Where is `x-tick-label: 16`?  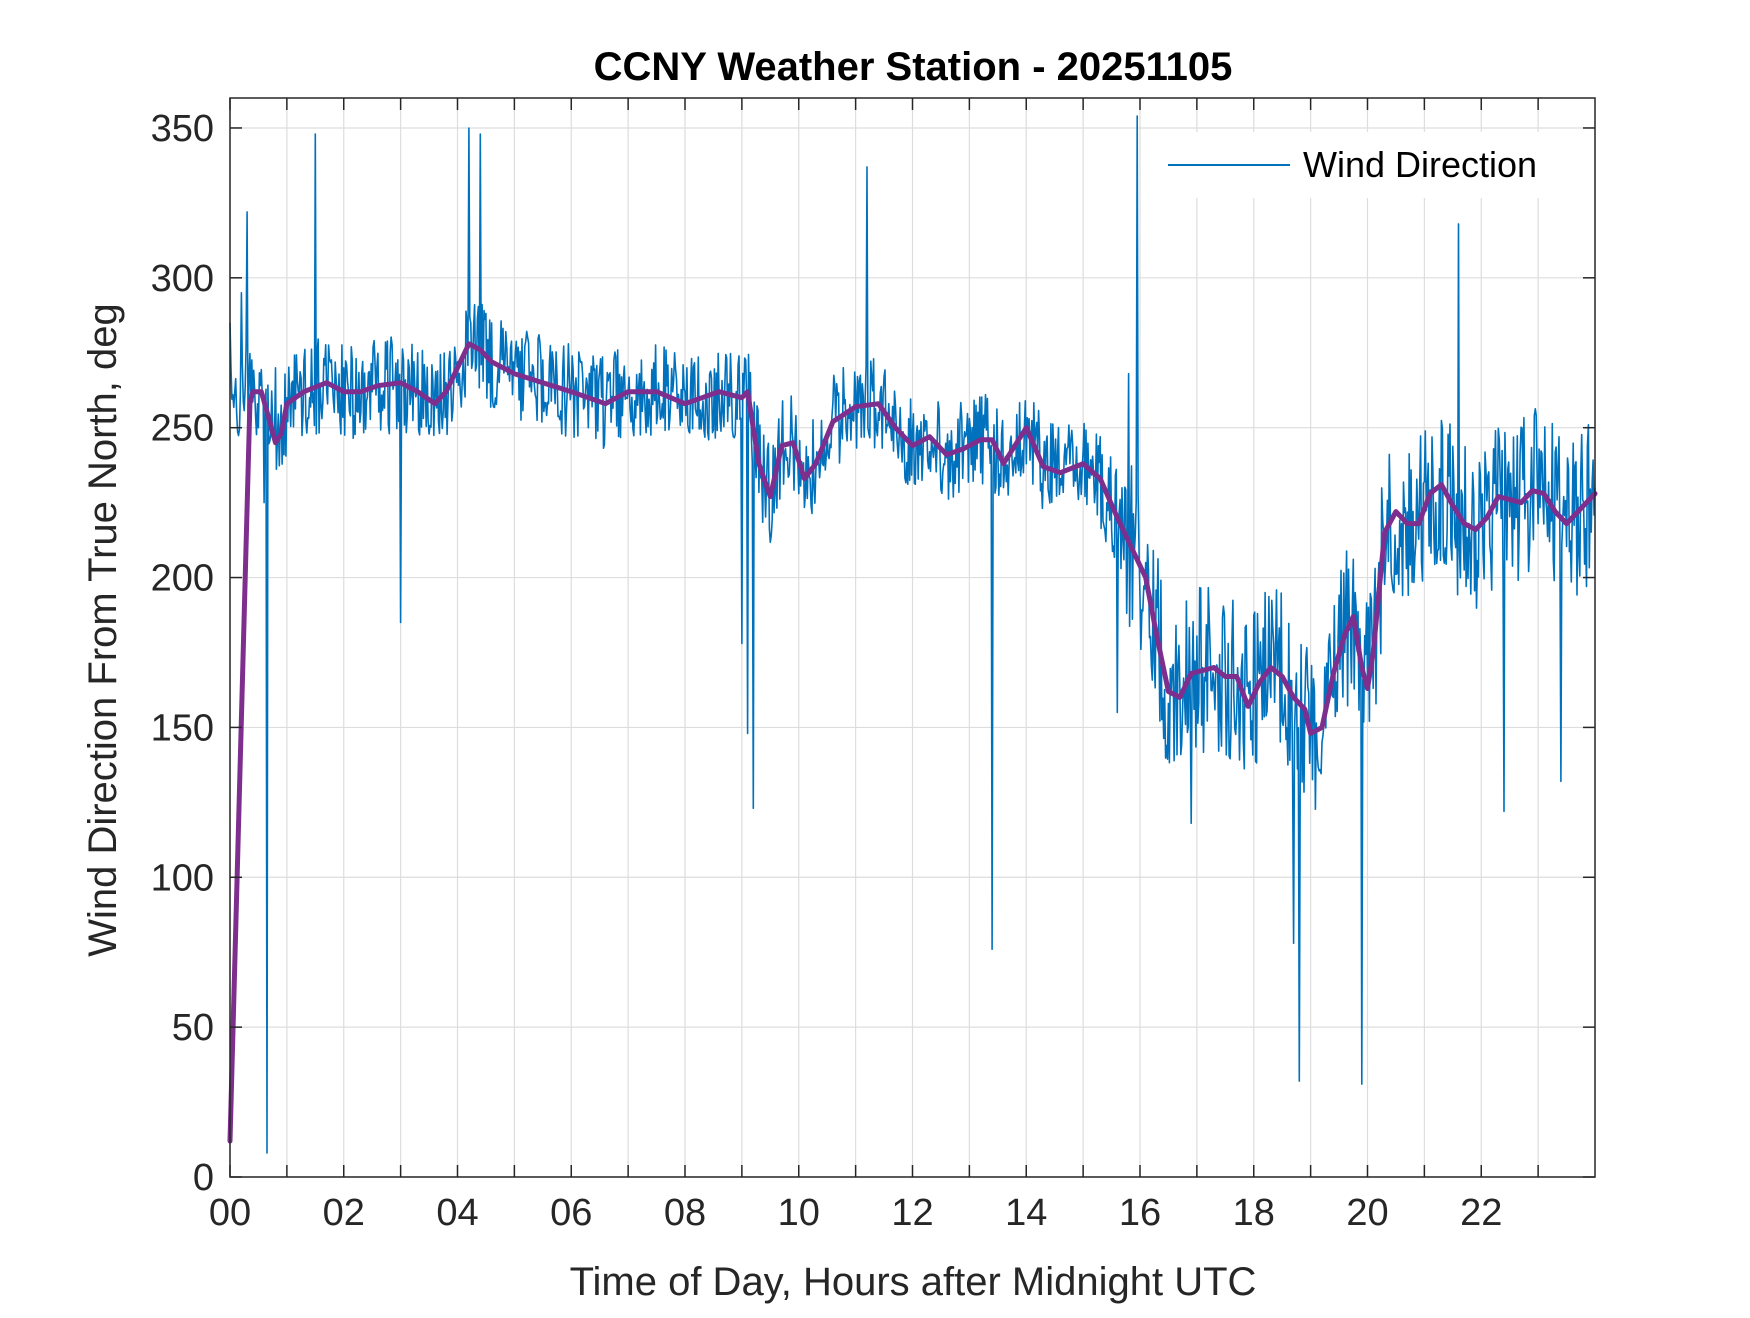
x-tick-label: 16 is located at coordinates (1140, 1213).